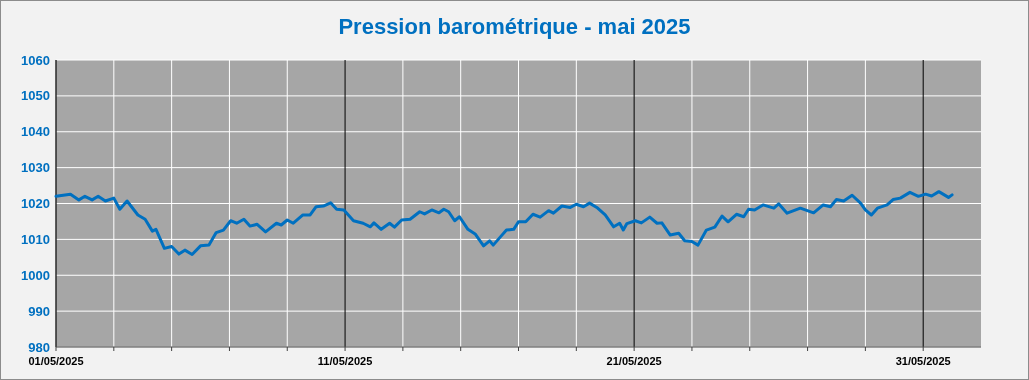  I want to click on y-tick-label: 1040, so click(35, 132).